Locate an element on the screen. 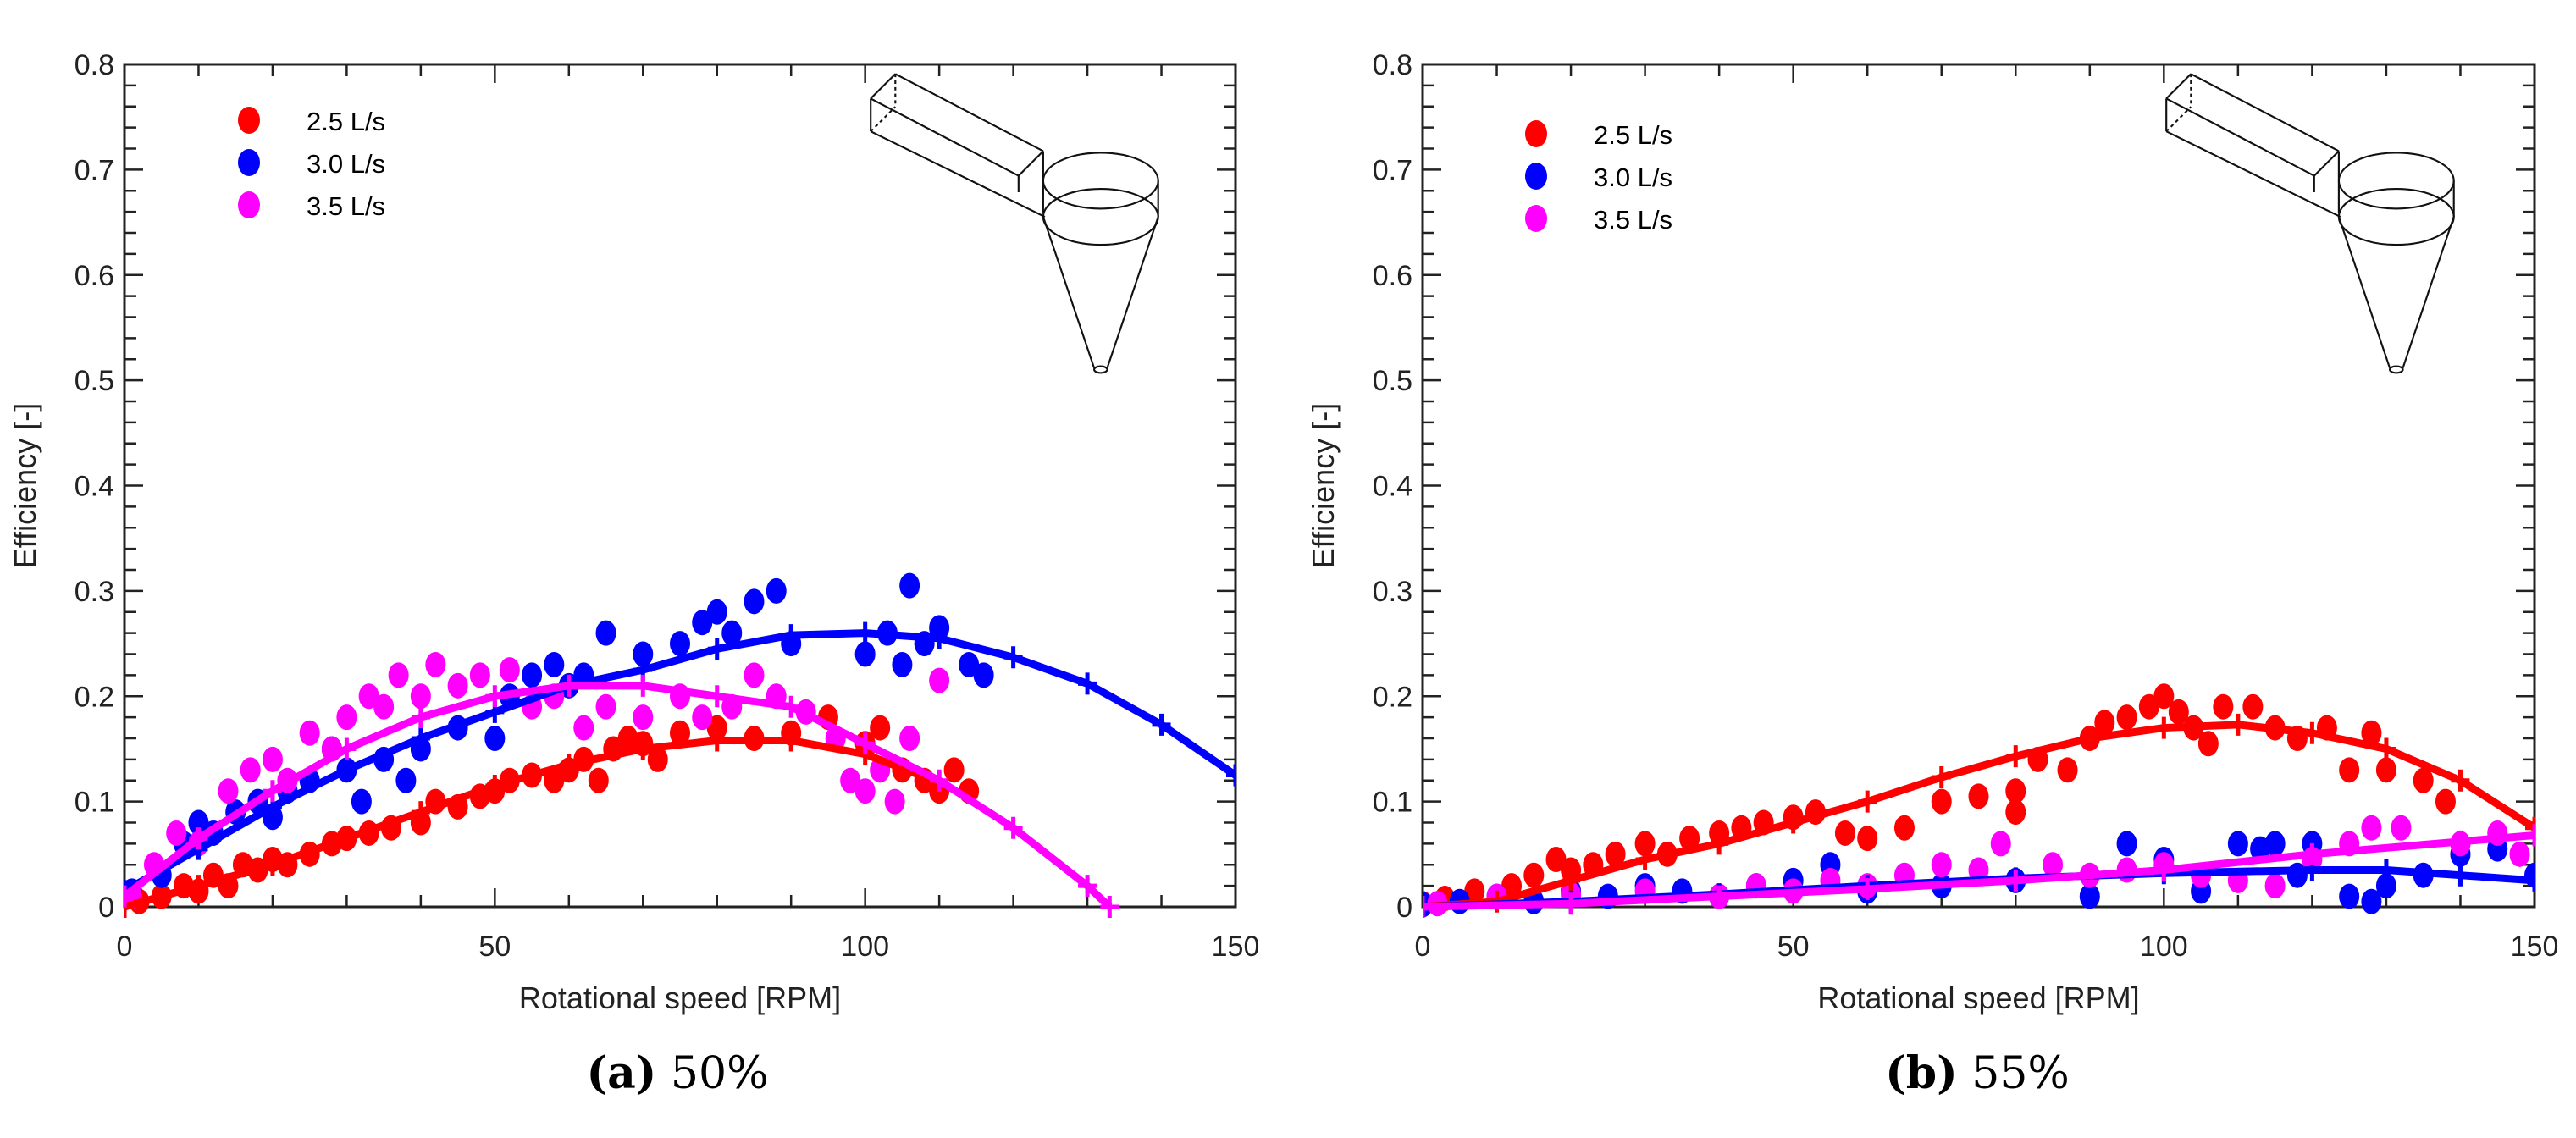 The image size is (2576, 1138). x-tick-label: 0 is located at coordinates (1423, 947).